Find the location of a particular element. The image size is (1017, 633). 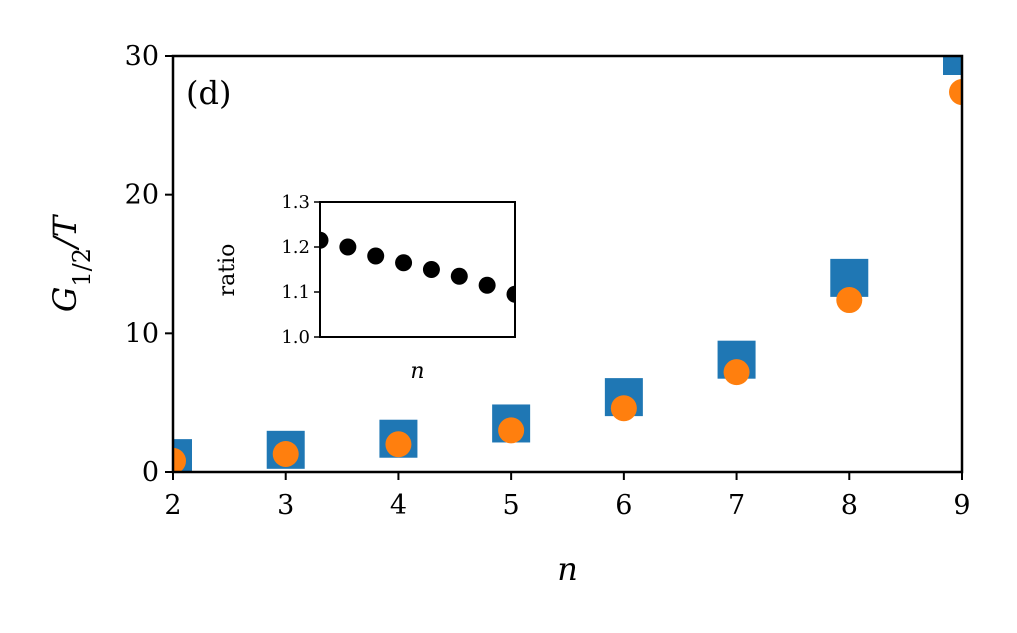

square-marker is located at coordinates (952, 65).